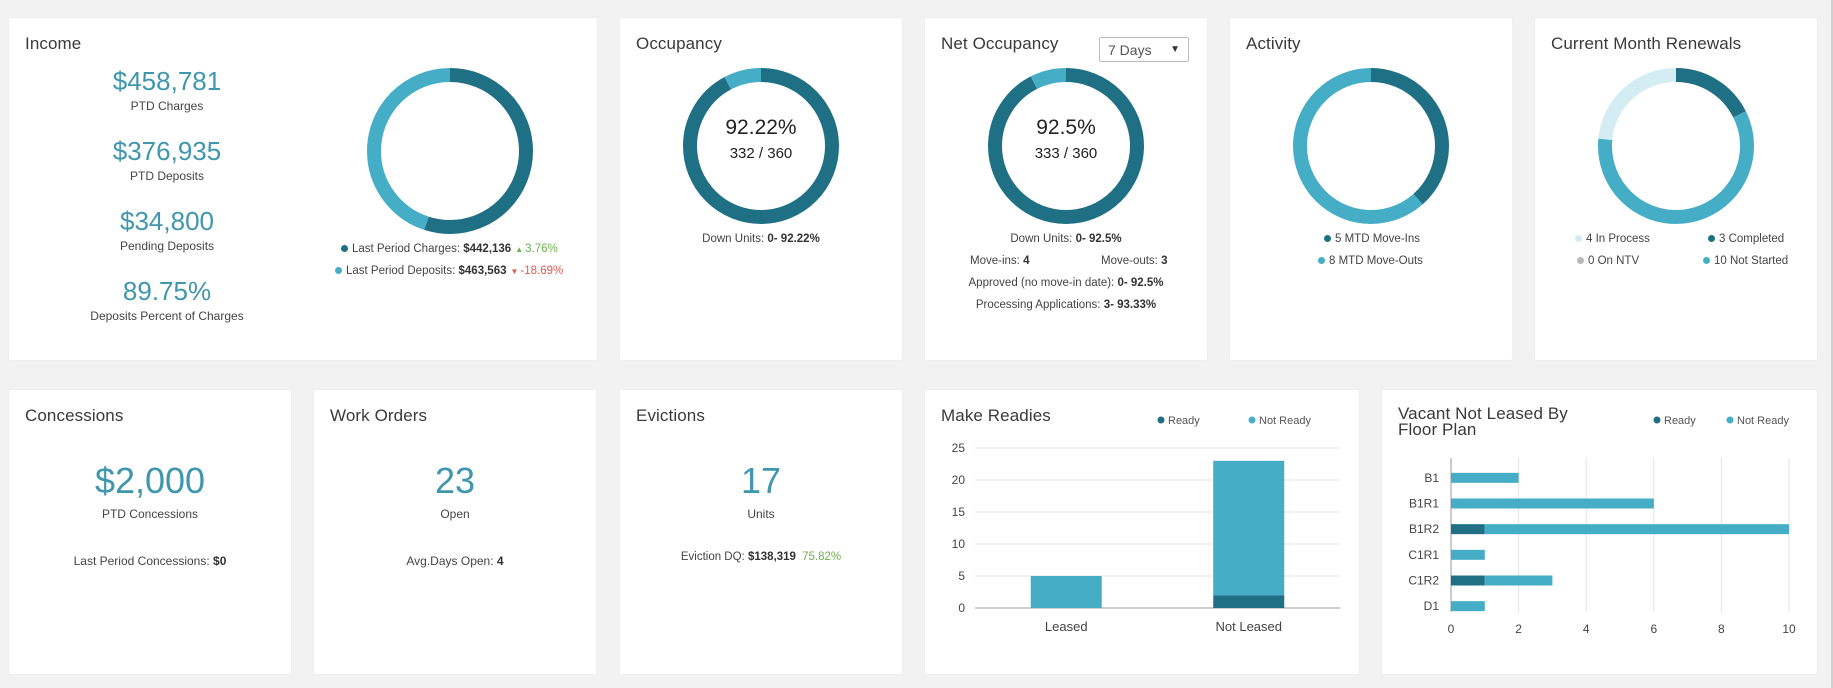 The width and height of the screenshot is (1833, 688). I want to click on x-tick-label: 0, so click(1451, 629).